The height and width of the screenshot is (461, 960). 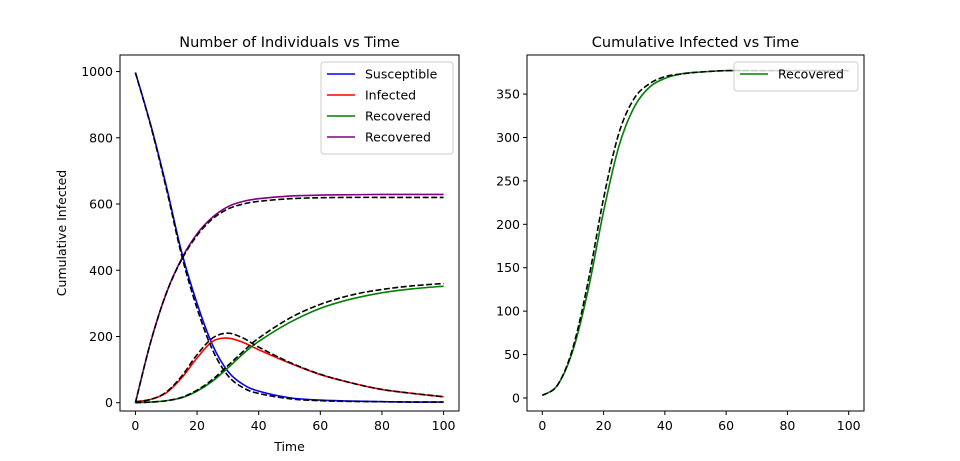 What do you see at coordinates (811, 74) in the screenshot?
I see `right-legend-label: Recovered` at bounding box center [811, 74].